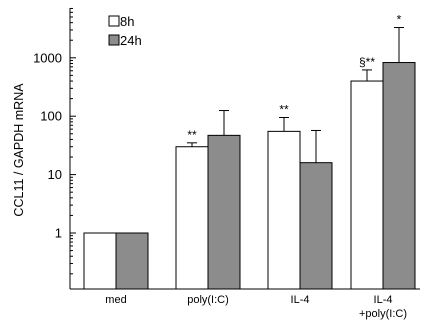 The width and height of the screenshot is (422, 324). What do you see at coordinates (51, 116) in the screenshot?
I see `y-tick-label: 100` at bounding box center [51, 116].